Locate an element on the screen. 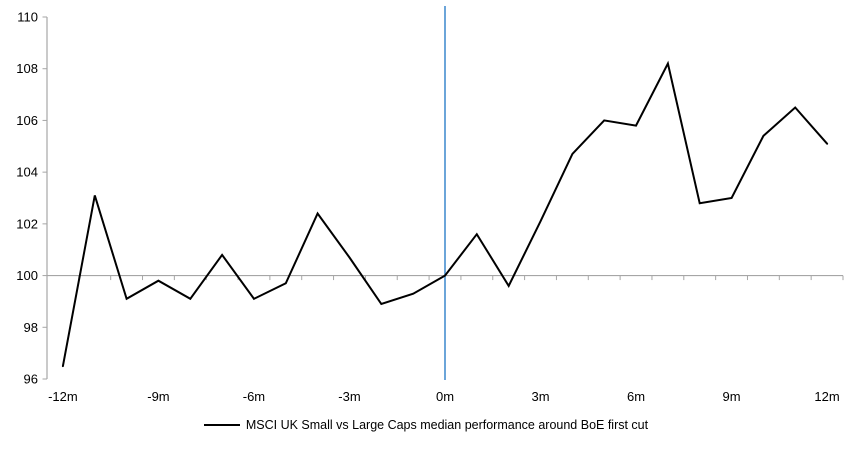 This screenshot has height=450, width=852. x-tick-label: -6m is located at coordinates (254, 396).